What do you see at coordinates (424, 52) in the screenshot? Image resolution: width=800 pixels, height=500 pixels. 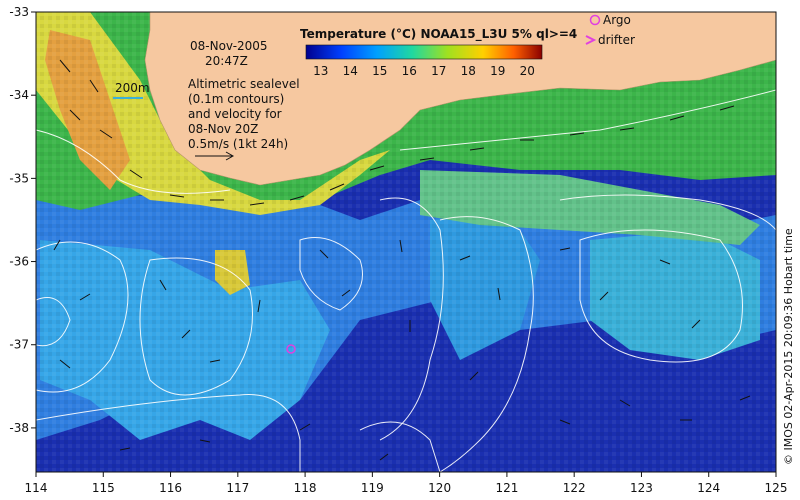 I see `colorbar` at bounding box center [424, 52].